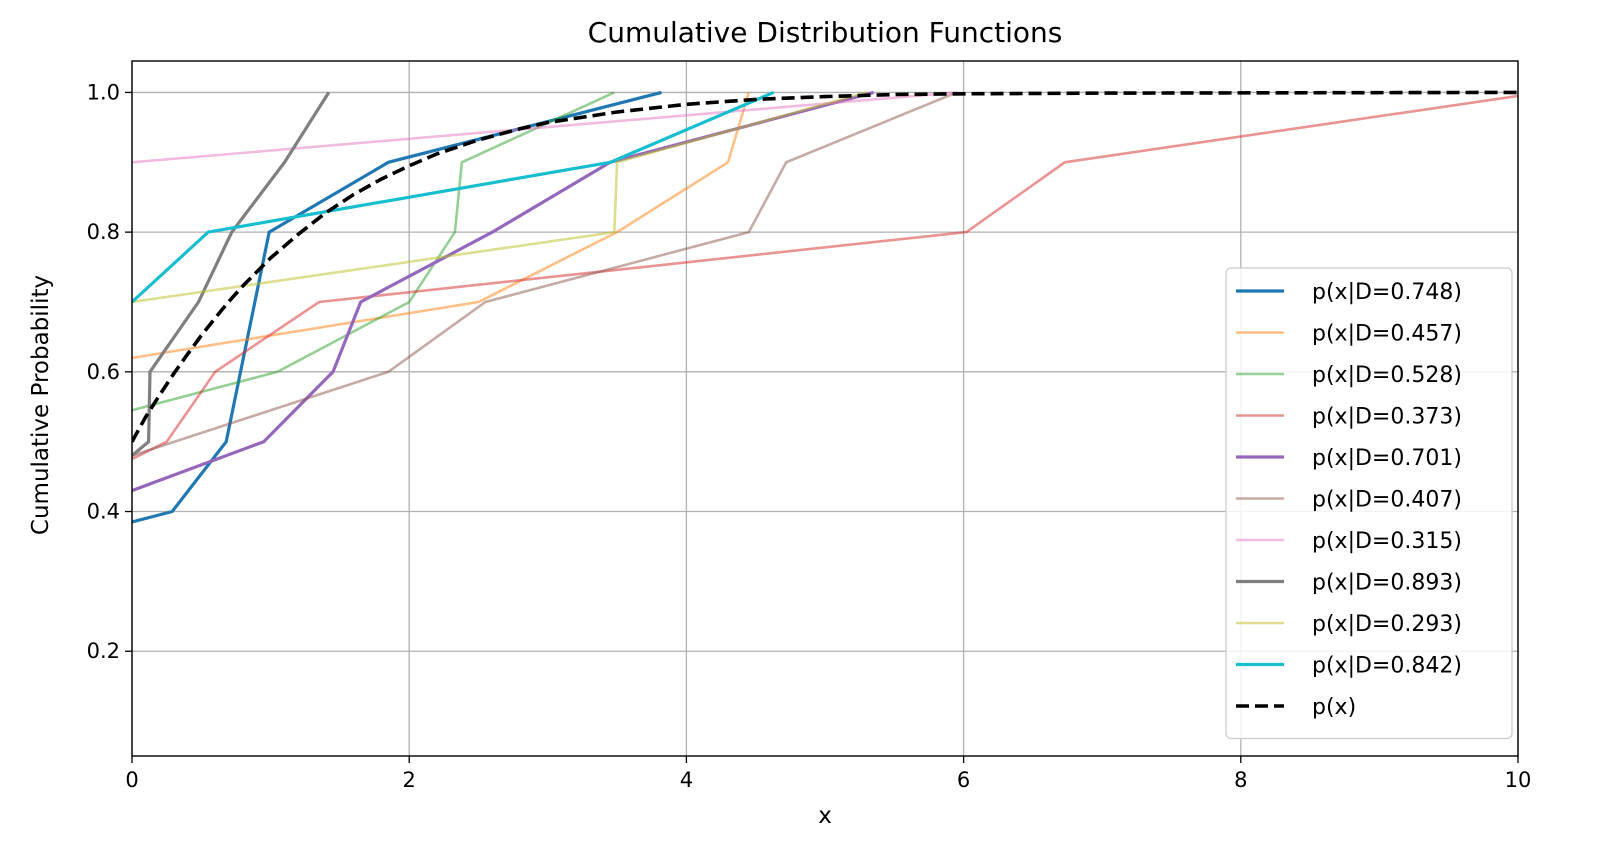 This screenshot has height=860, width=1600. What do you see at coordinates (1387, 292) in the screenshot?
I see `legend-label: p(x|D=0.748)` at bounding box center [1387, 292].